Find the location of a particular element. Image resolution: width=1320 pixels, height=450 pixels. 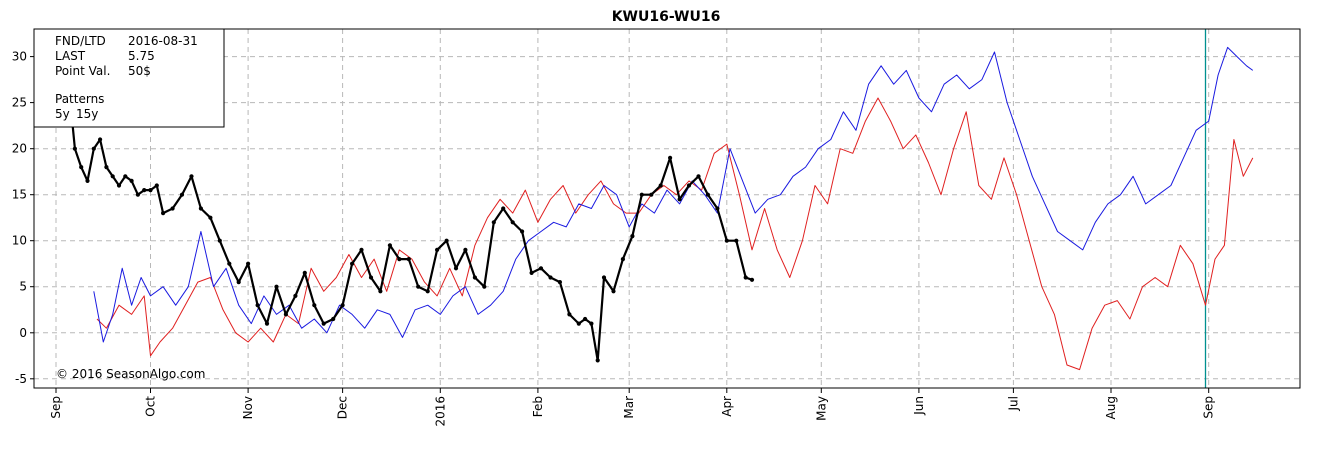

x-tick-label-6: Mar is located at coordinates (629, 407).